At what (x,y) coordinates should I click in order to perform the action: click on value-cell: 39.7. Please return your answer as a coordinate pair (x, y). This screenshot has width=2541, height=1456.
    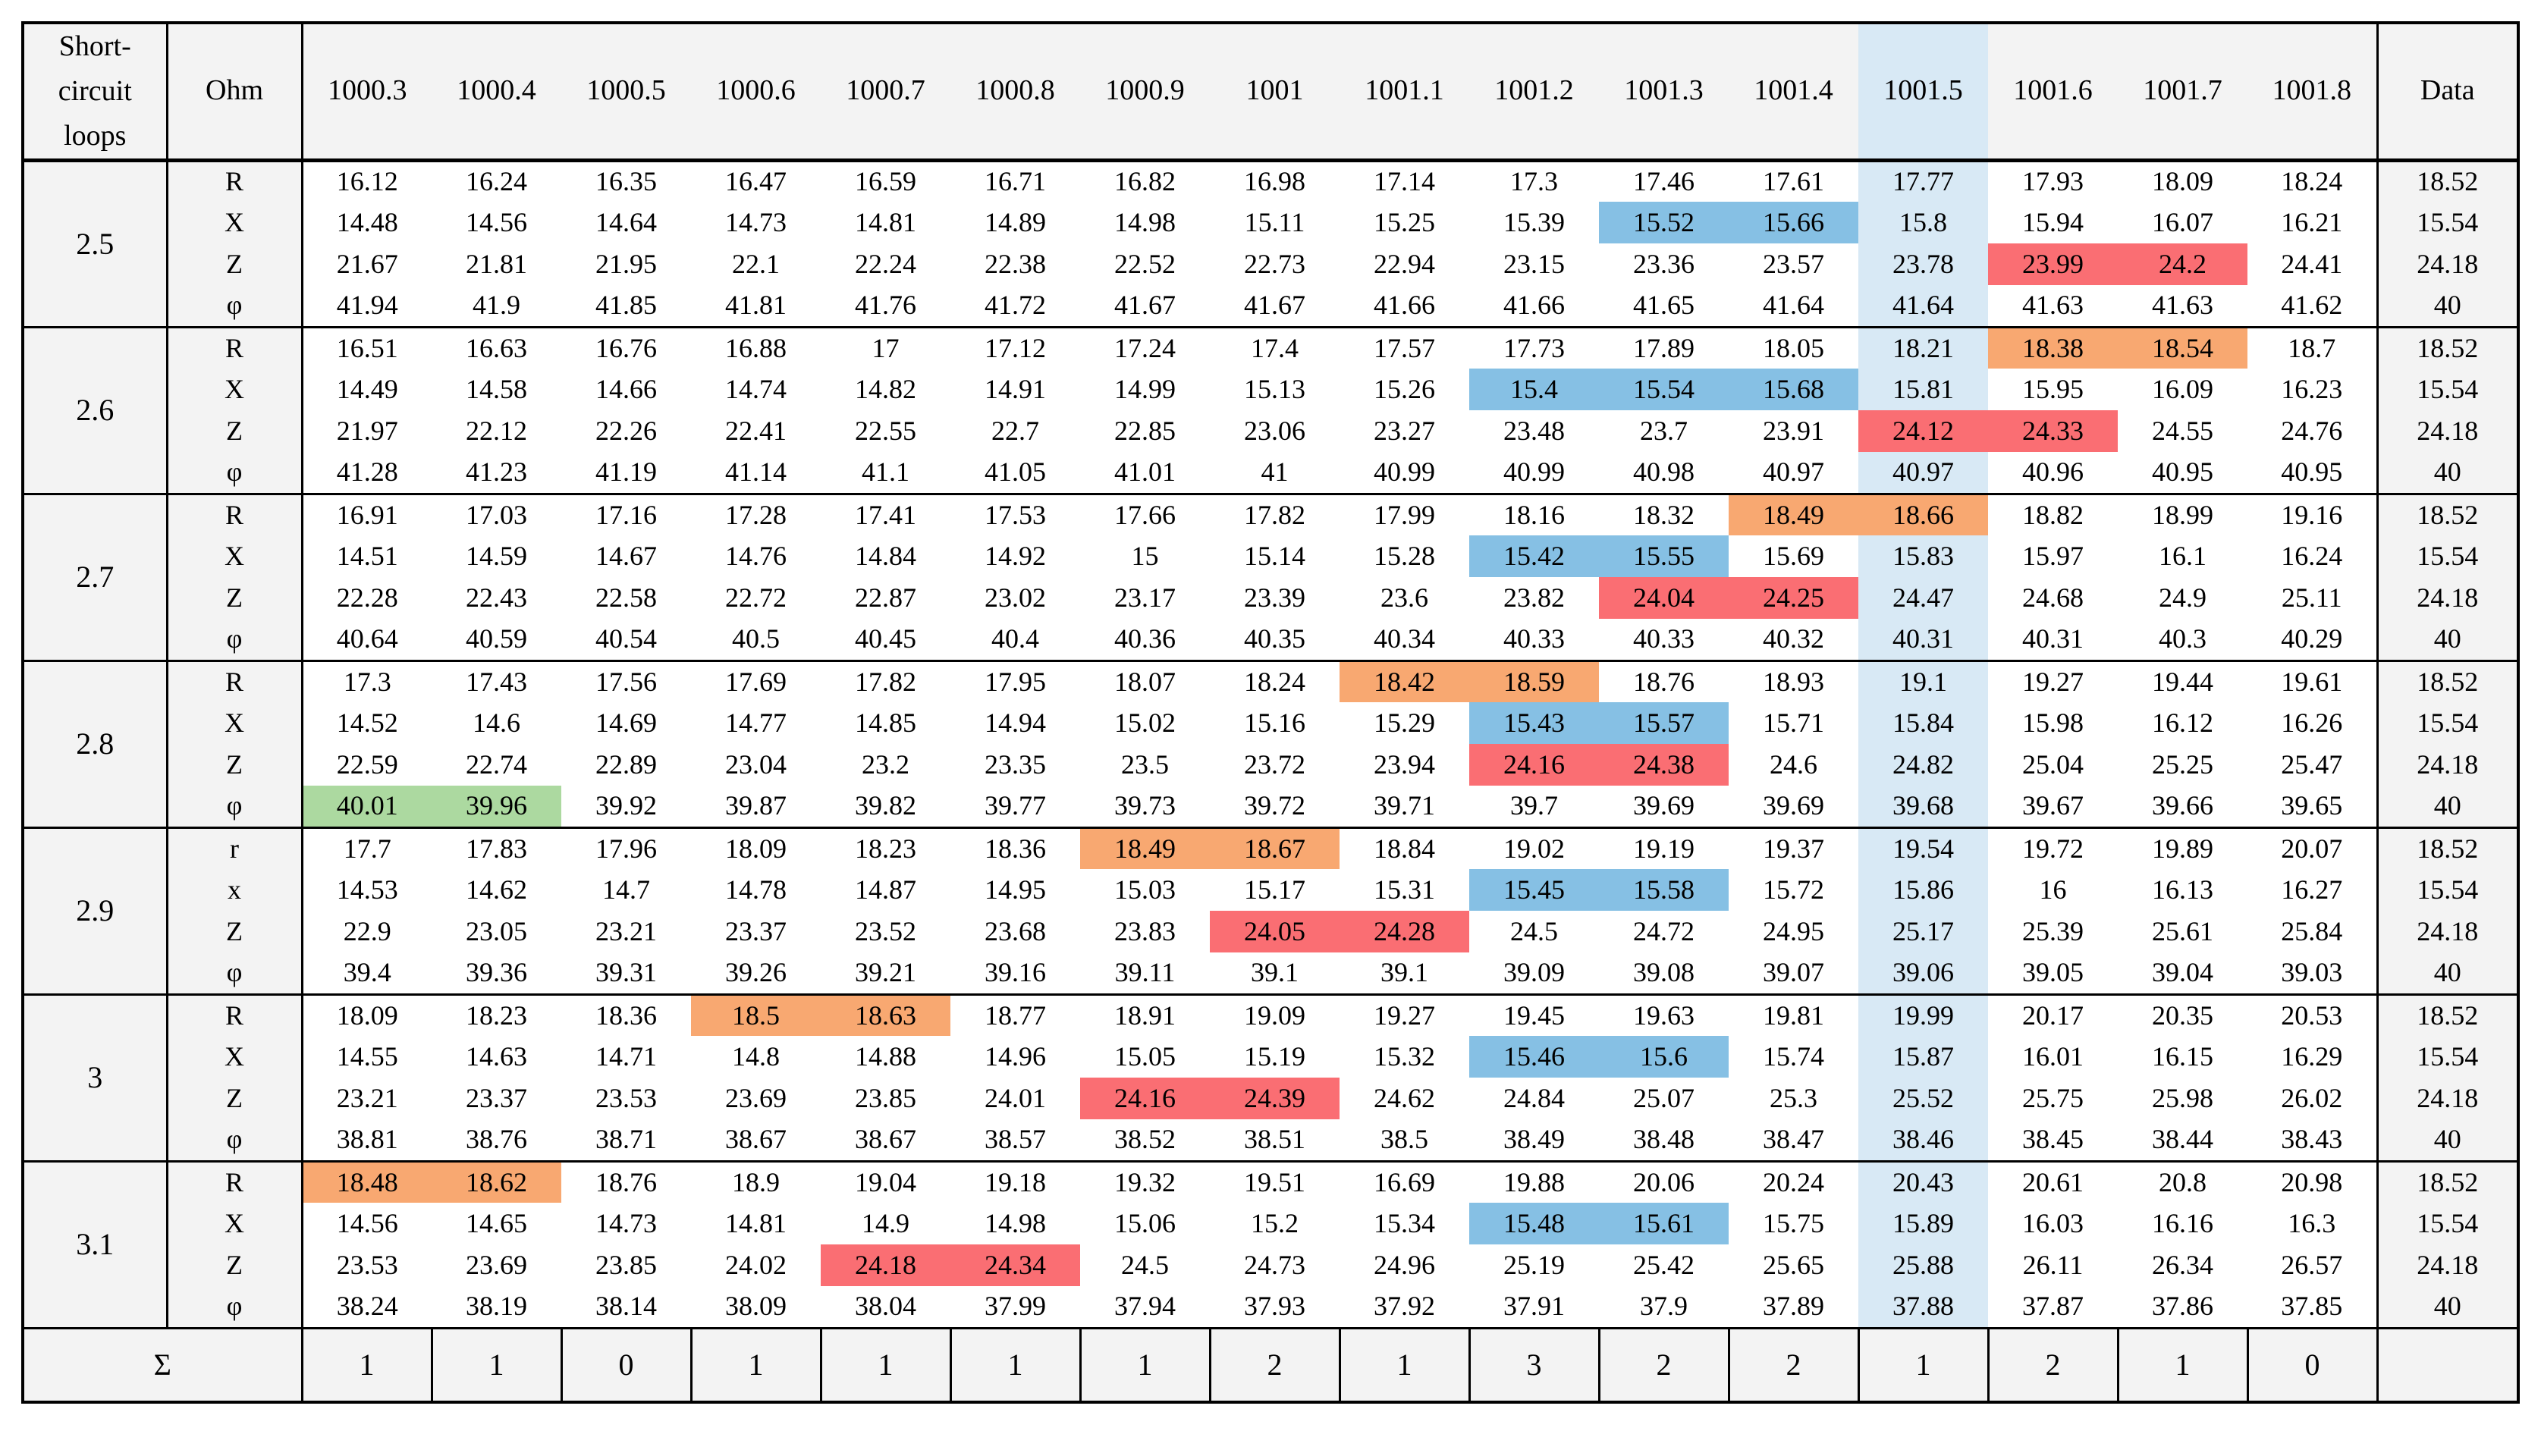
    Looking at the image, I should click on (1534, 807).